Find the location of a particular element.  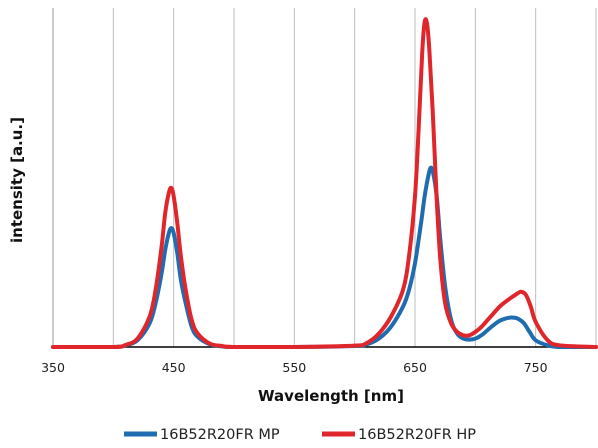

x-tick-label-550: 550 is located at coordinates (294, 367).